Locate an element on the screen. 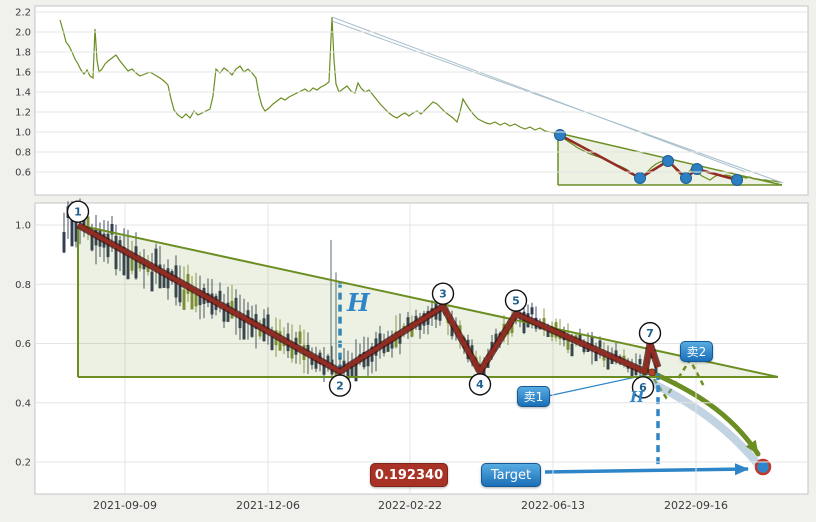 This screenshot has width=816, height=522. y-tick-label: 1.8 is located at coordinates (23, 53).